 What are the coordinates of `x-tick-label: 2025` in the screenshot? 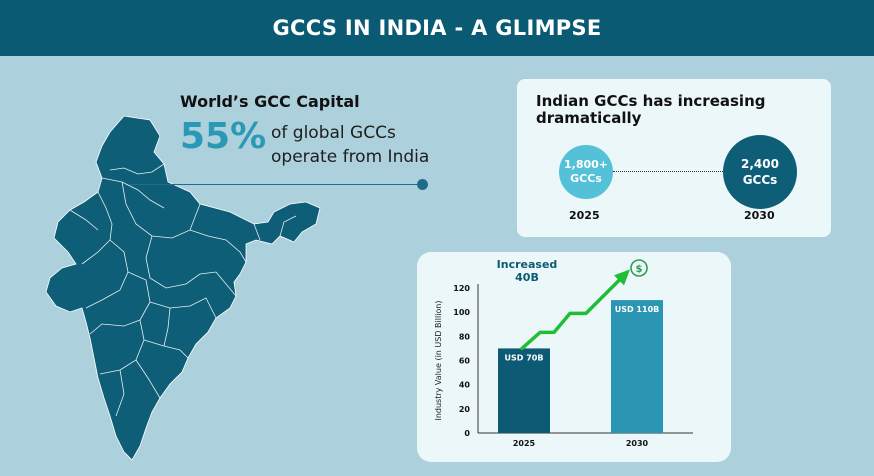 It's located at (524, 443).